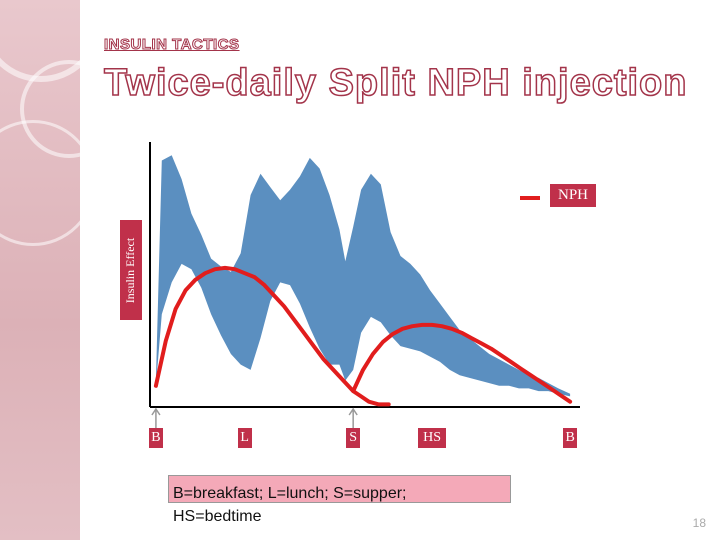 The image size is (720, 540). What do you see at coordinates (530, 197) in the screenshot?
I see `legend-swatch-nph` at bounding box center [530, 197].